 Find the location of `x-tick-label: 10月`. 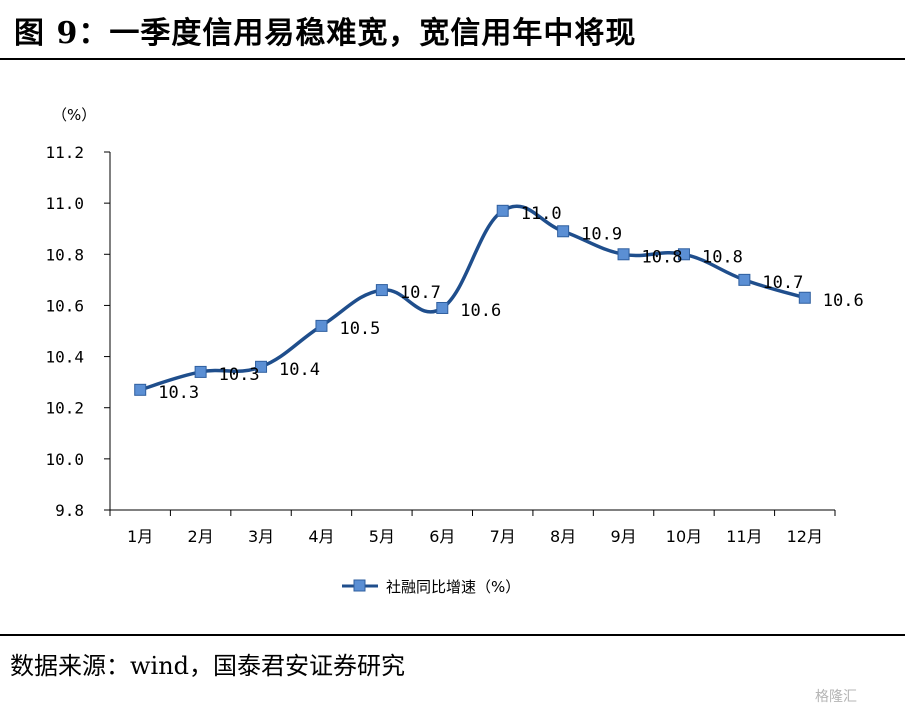

x-tick-label: 10月 is located at coordinates (684, 536).